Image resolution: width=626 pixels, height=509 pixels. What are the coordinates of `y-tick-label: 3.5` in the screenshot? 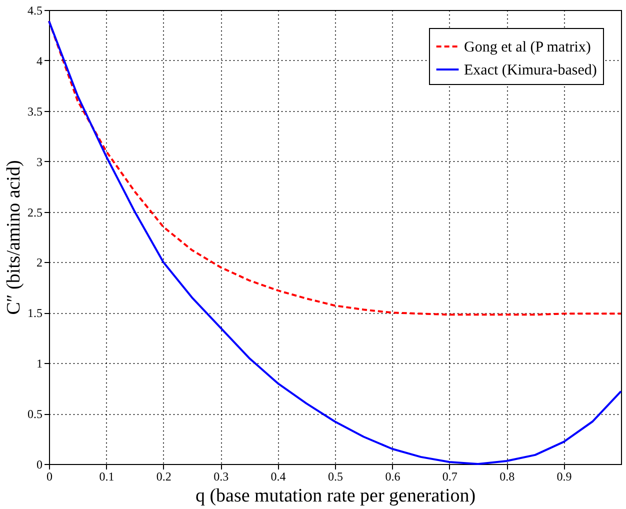 It's located at (35, 111).